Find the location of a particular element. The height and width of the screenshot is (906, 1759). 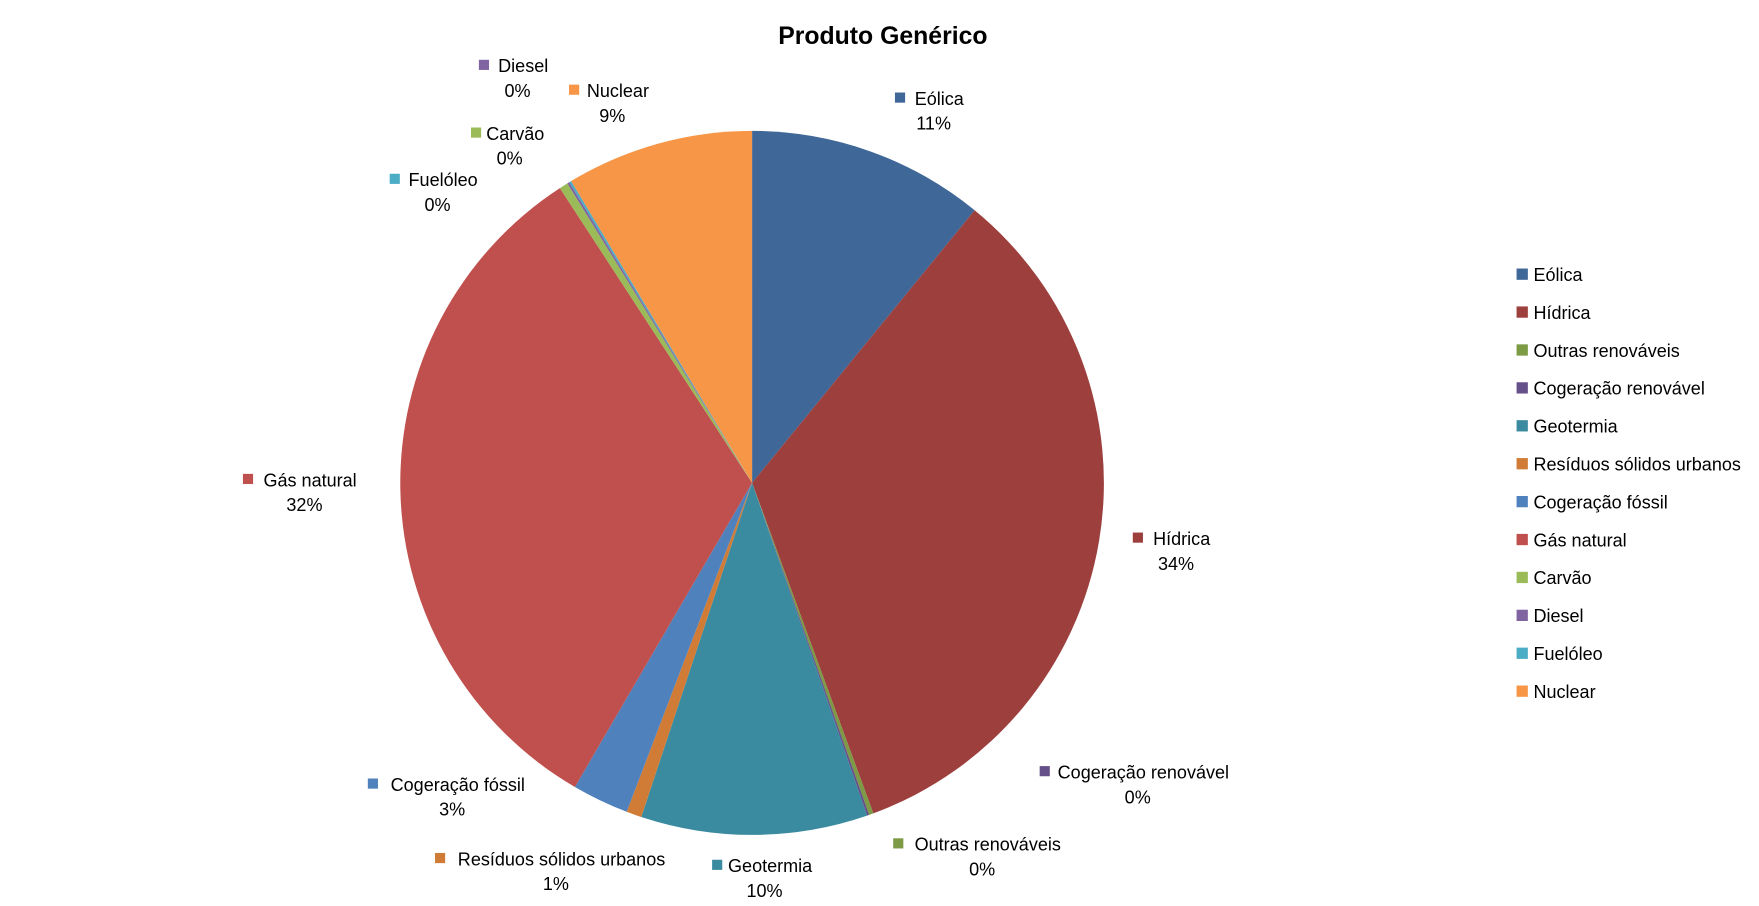

data-label-percent: 3% is located at coordinates (452, 810).